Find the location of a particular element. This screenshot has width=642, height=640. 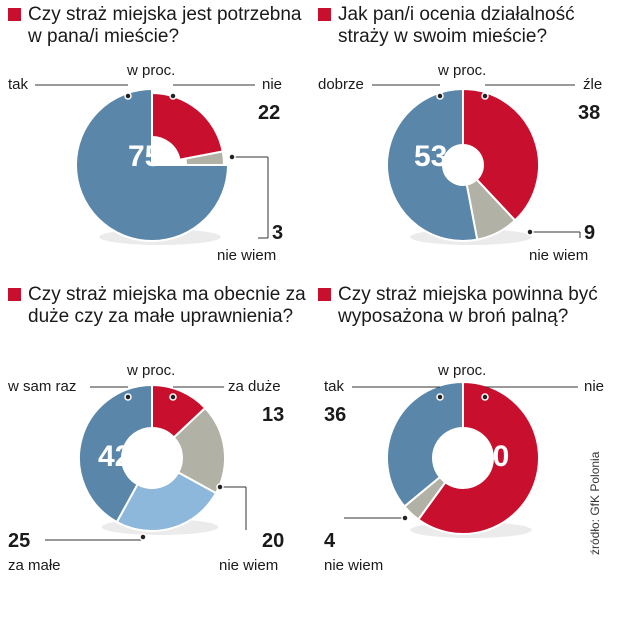

chart2-label-dobrze: dobrze is located at coordinates (341, 84).